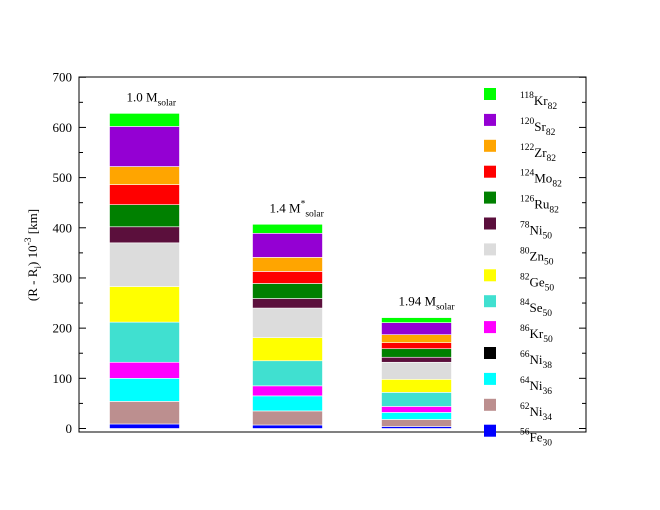  What do you see at coordinates (63, 328) in the screenshot?
I see `y-tick-label: 200` at bounding box center [63, 328].